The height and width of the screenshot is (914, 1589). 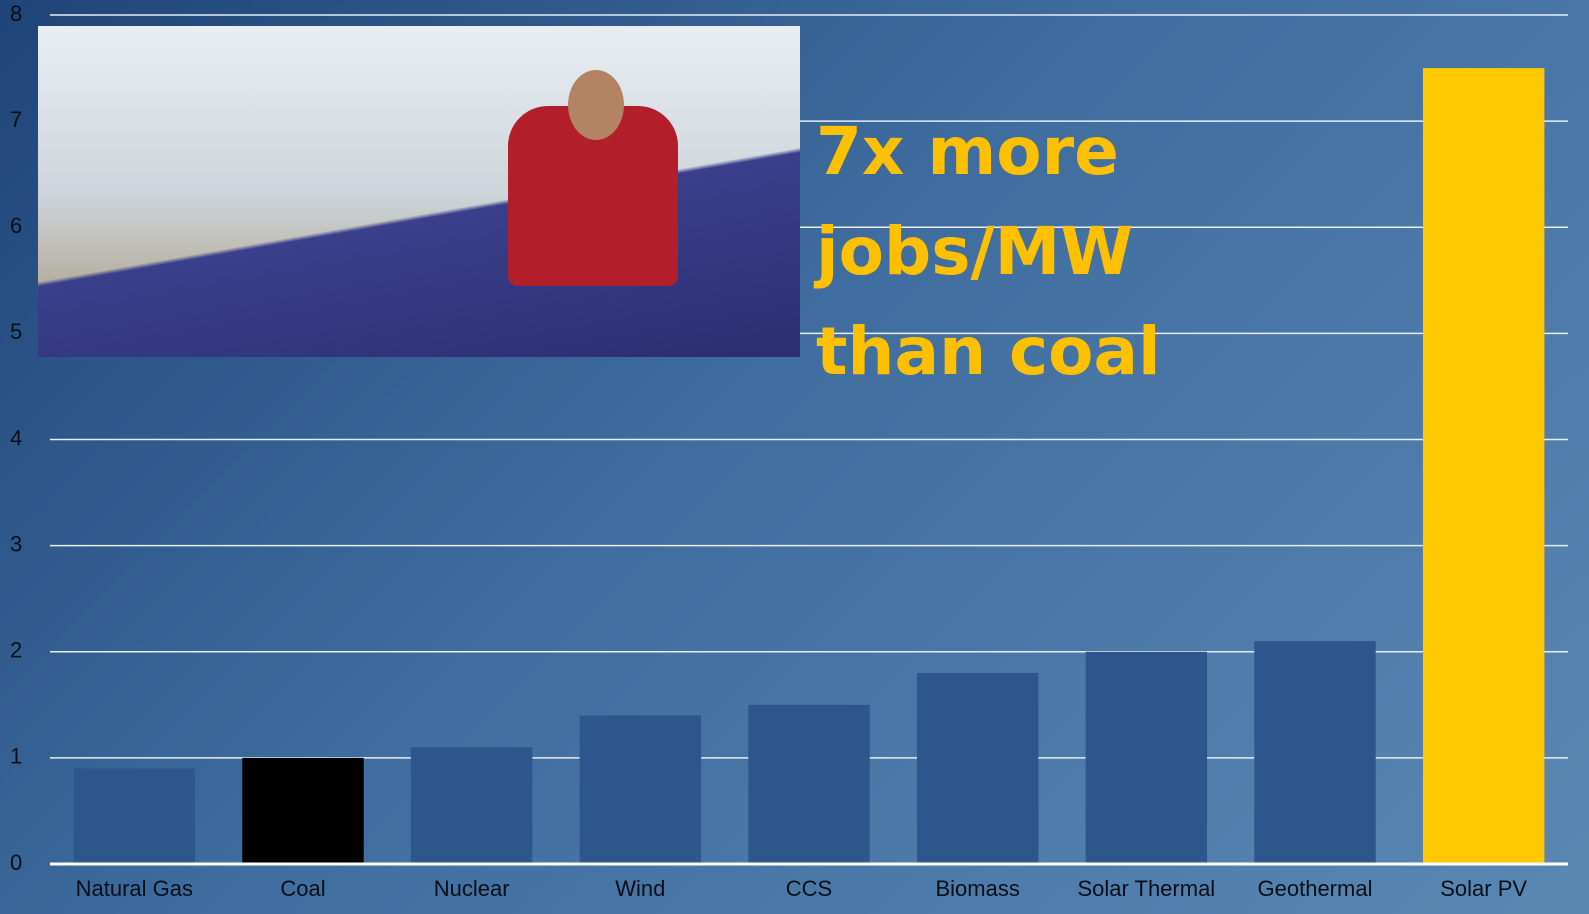 What do you see at coordinates (16, 437) in the screenshot?
I see `y-tick-label: 4` at bounding box center [16, 437].